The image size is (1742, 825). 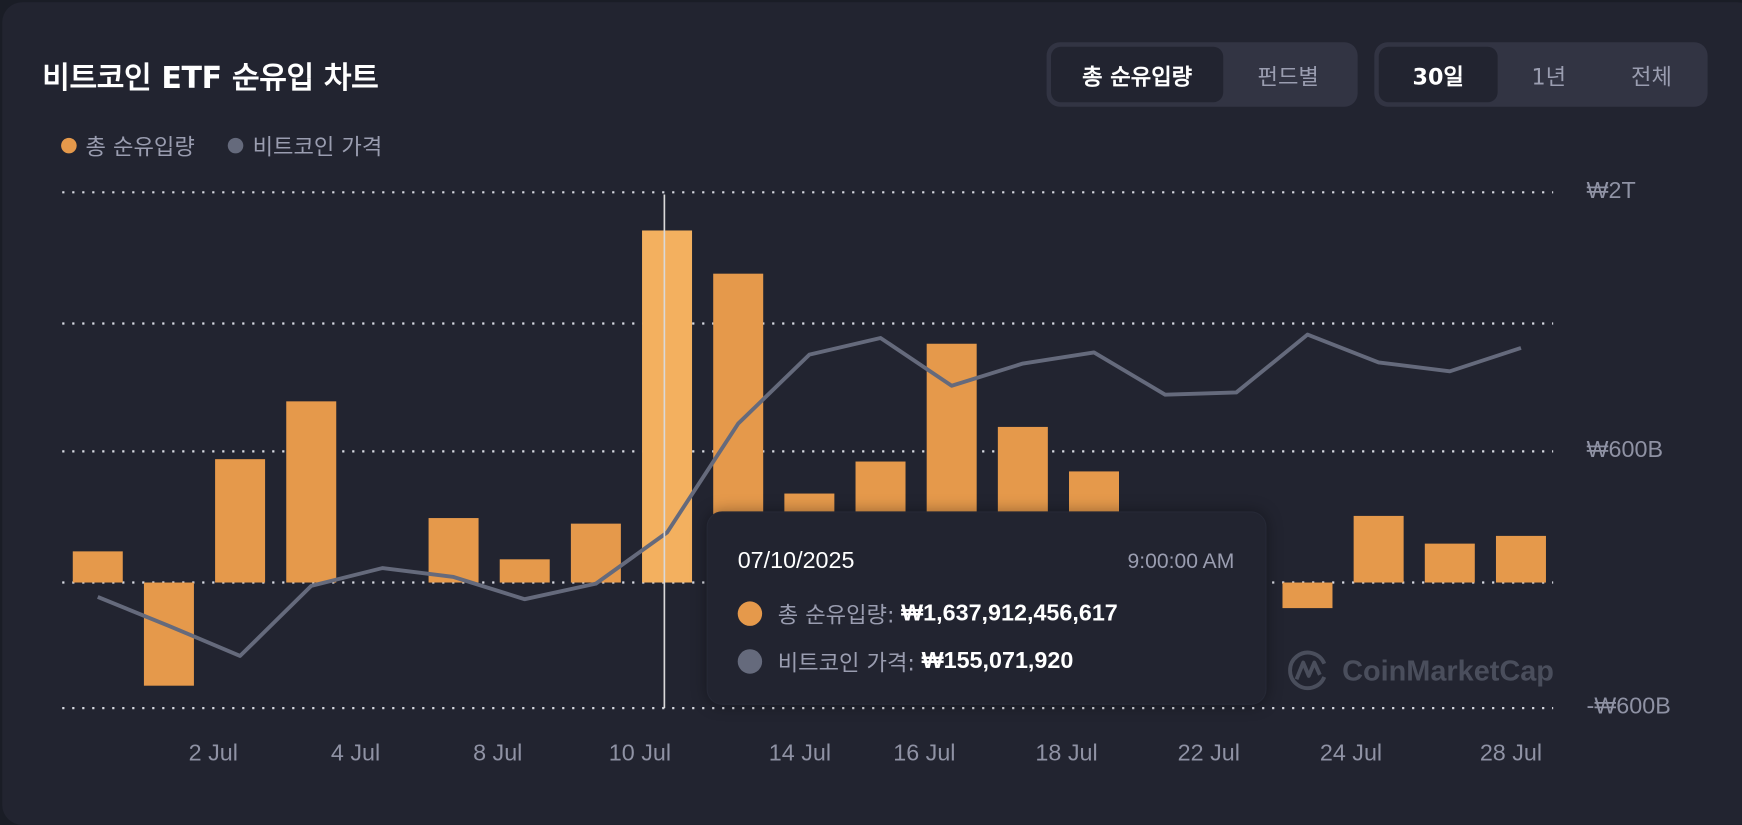 I want to click on tab-by-fund: 펀드별, so click(x=1288, y=76).